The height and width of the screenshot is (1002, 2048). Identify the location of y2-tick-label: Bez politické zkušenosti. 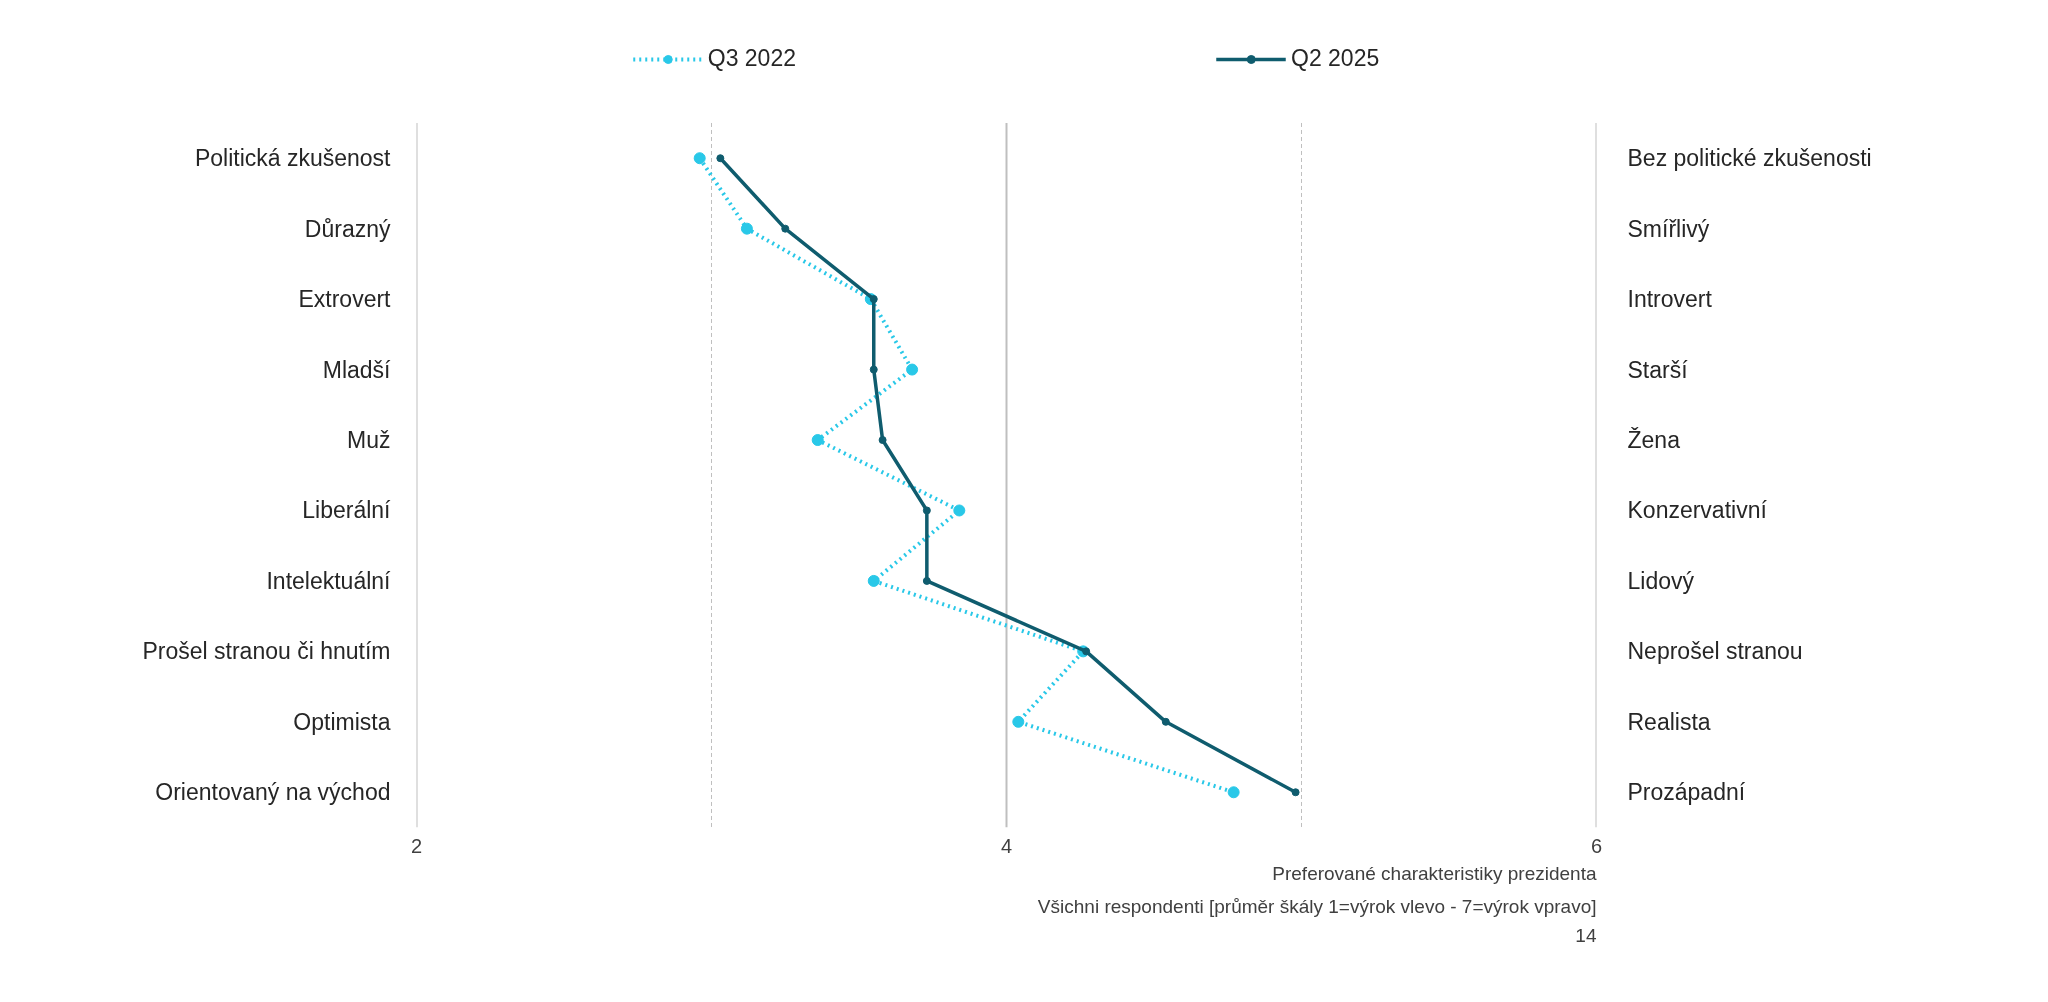
(1749, 158).